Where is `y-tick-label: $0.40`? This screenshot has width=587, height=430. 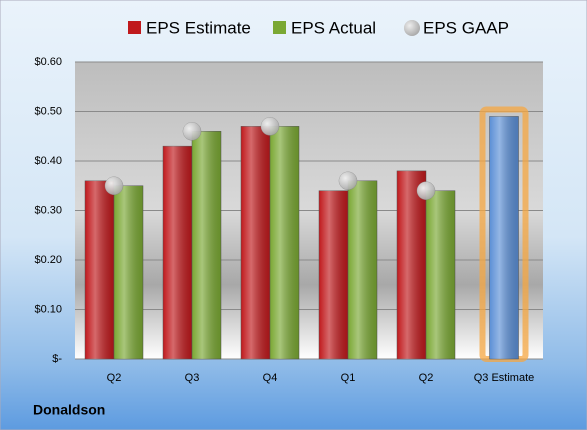 y-tick-label: $0.40 is located at coordinates (48, 161).